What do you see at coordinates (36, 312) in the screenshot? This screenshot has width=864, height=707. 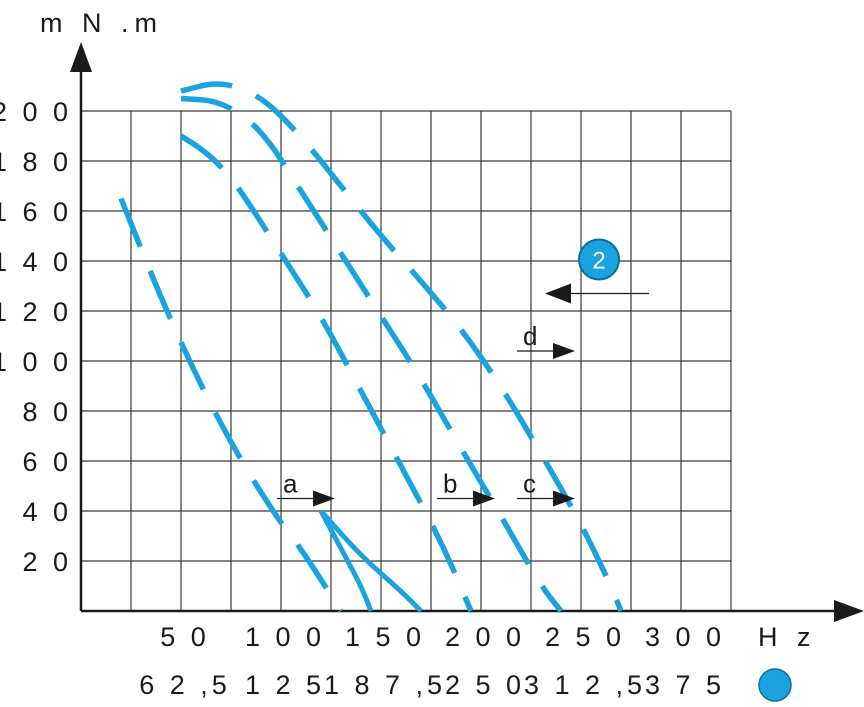 I see `y-tick-label: 1 2 0` at bounding box center [36, 312].